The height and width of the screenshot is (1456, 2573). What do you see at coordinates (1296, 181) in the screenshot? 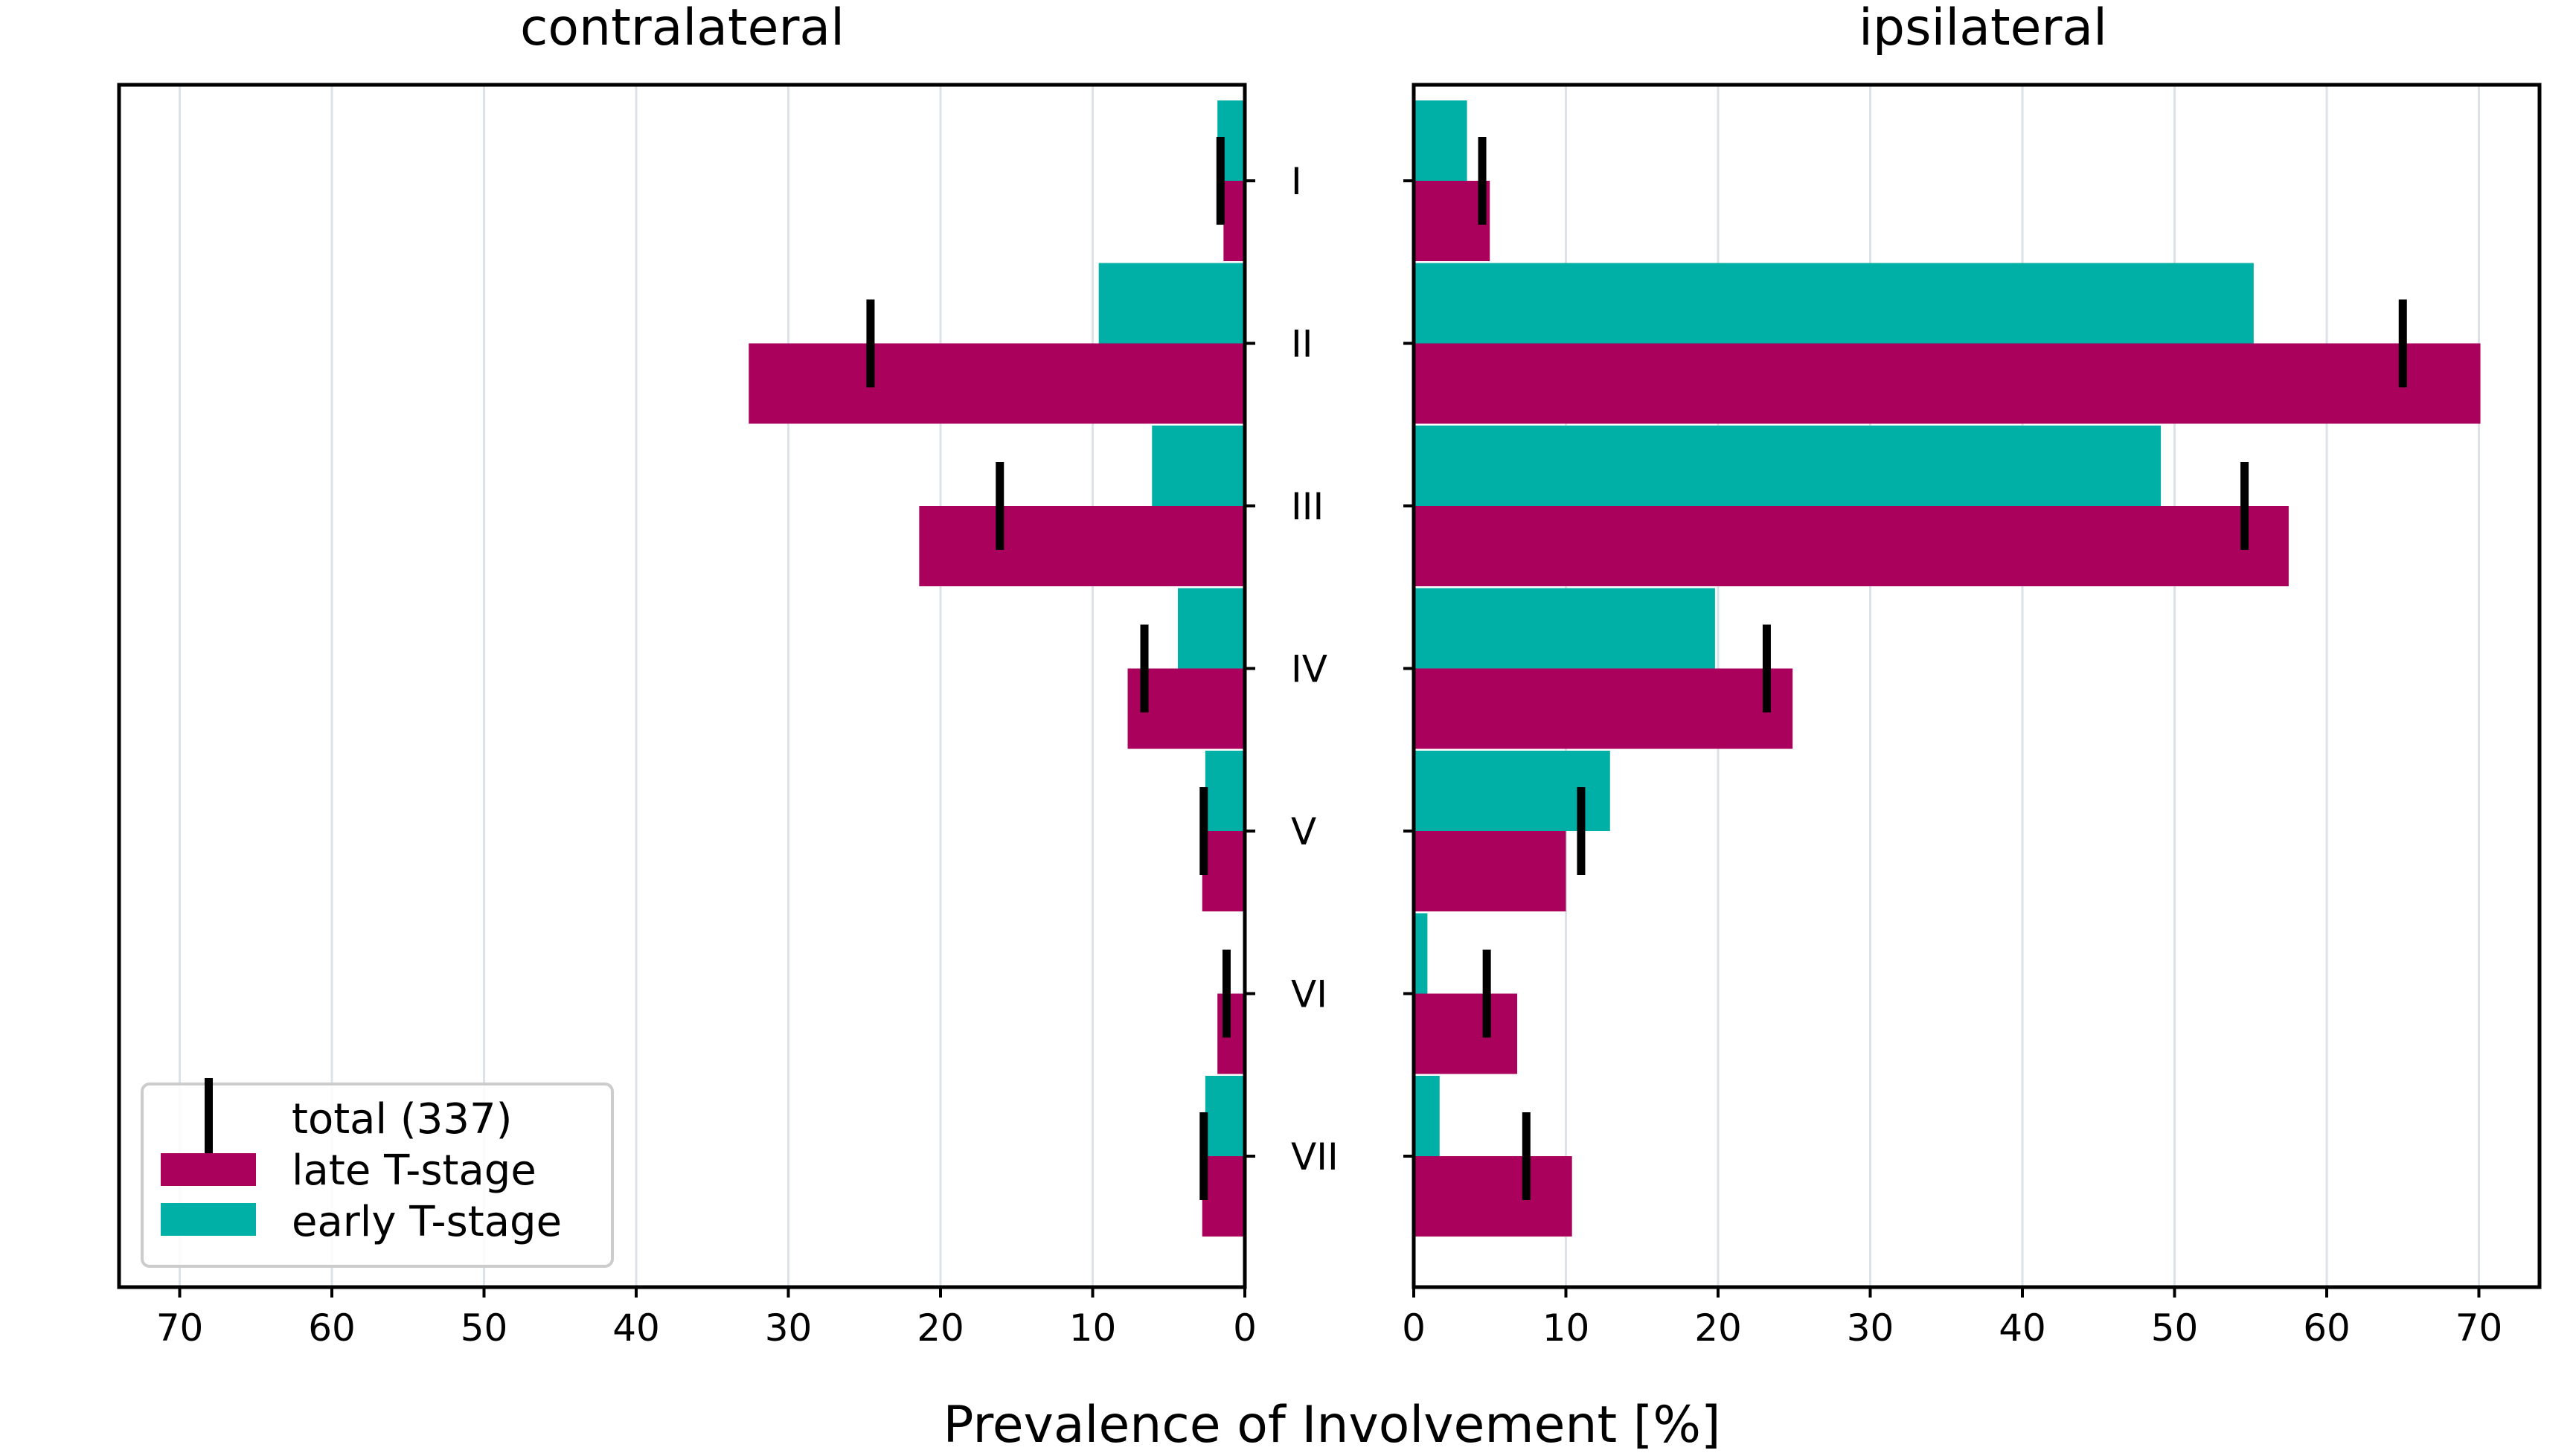
I see `level-label-I: I` at bounding box center [1296, 181].